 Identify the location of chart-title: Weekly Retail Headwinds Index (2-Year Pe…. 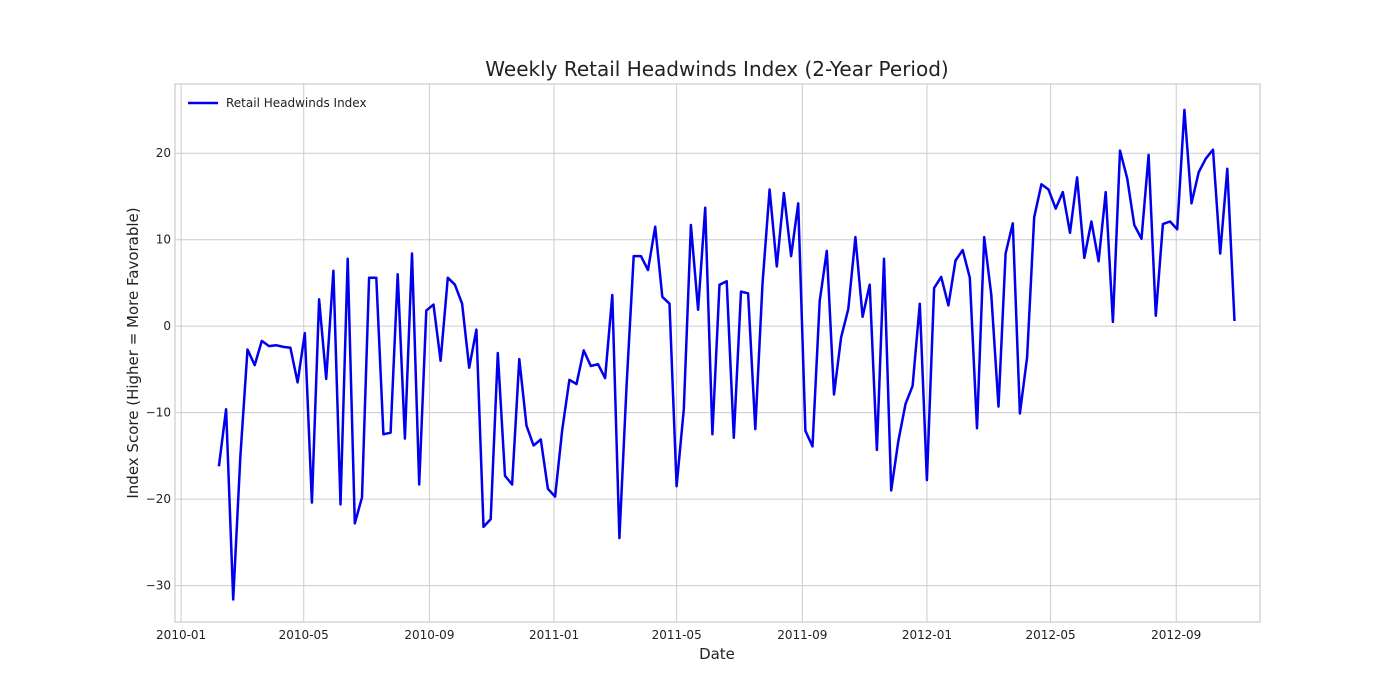
(716, 69).